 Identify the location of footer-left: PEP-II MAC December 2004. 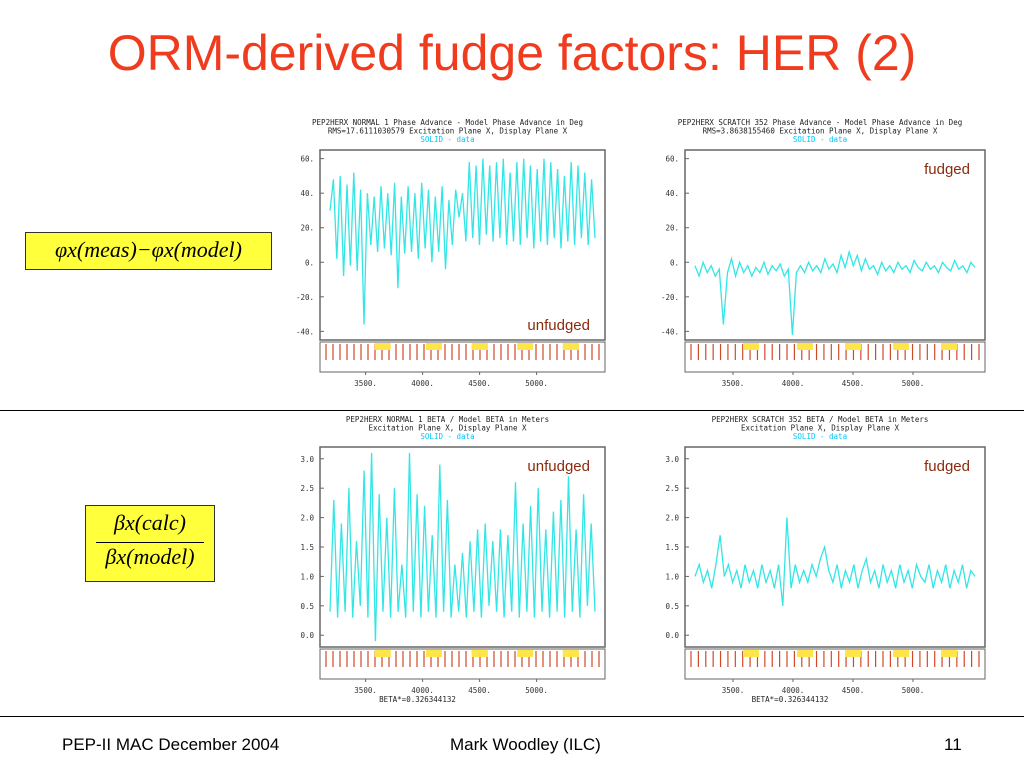
(171, 744).